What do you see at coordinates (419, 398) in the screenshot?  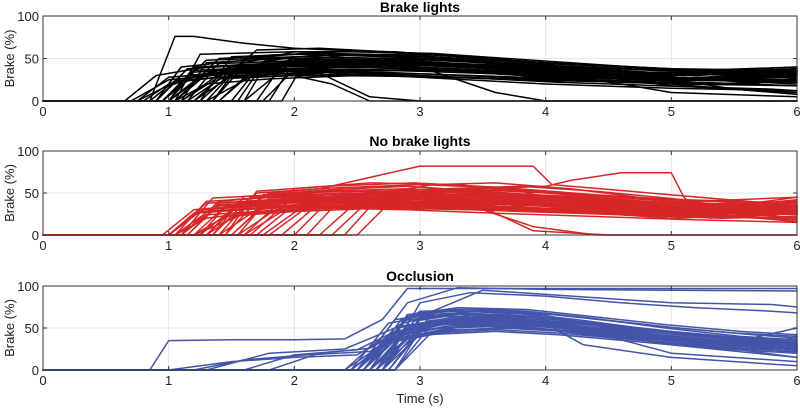 I see `x-axis-label: Time (s)` at bounding box center [419, 398].